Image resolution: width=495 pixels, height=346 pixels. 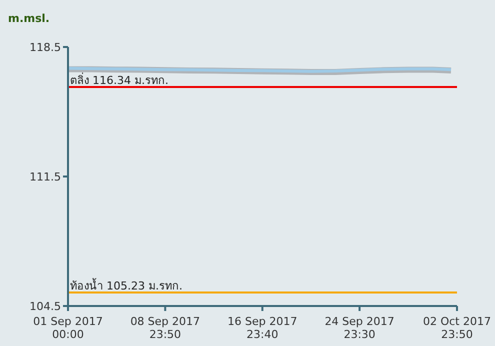 What do you see at coordinates (45, 306) in the screenshot?
I see `y-tick-label: 104.5` at bounding box center [45, 306].